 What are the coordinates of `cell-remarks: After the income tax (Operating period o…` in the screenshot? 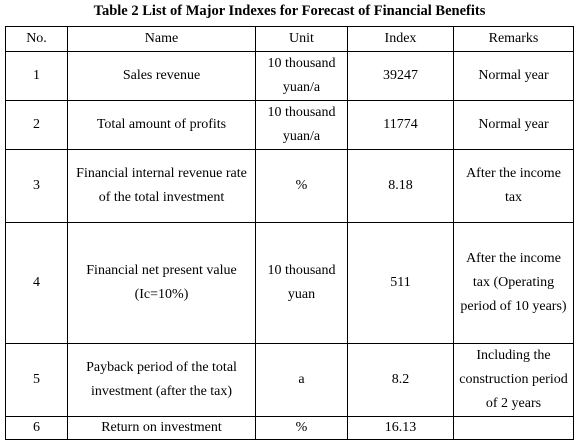 It's located at (513, 283).